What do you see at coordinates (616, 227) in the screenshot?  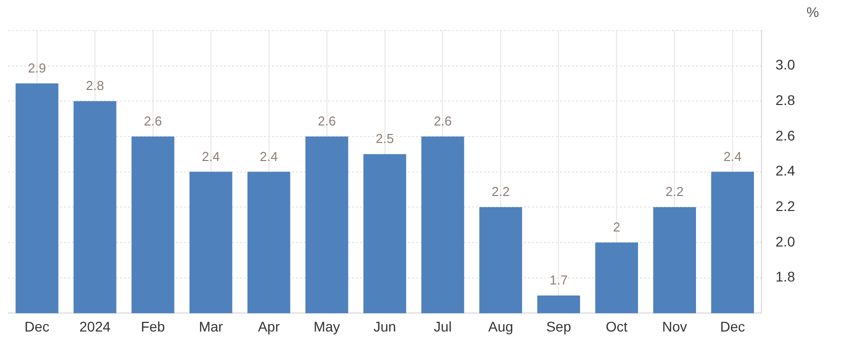 I see `data-label: 2` at bounding box center [616, 227].